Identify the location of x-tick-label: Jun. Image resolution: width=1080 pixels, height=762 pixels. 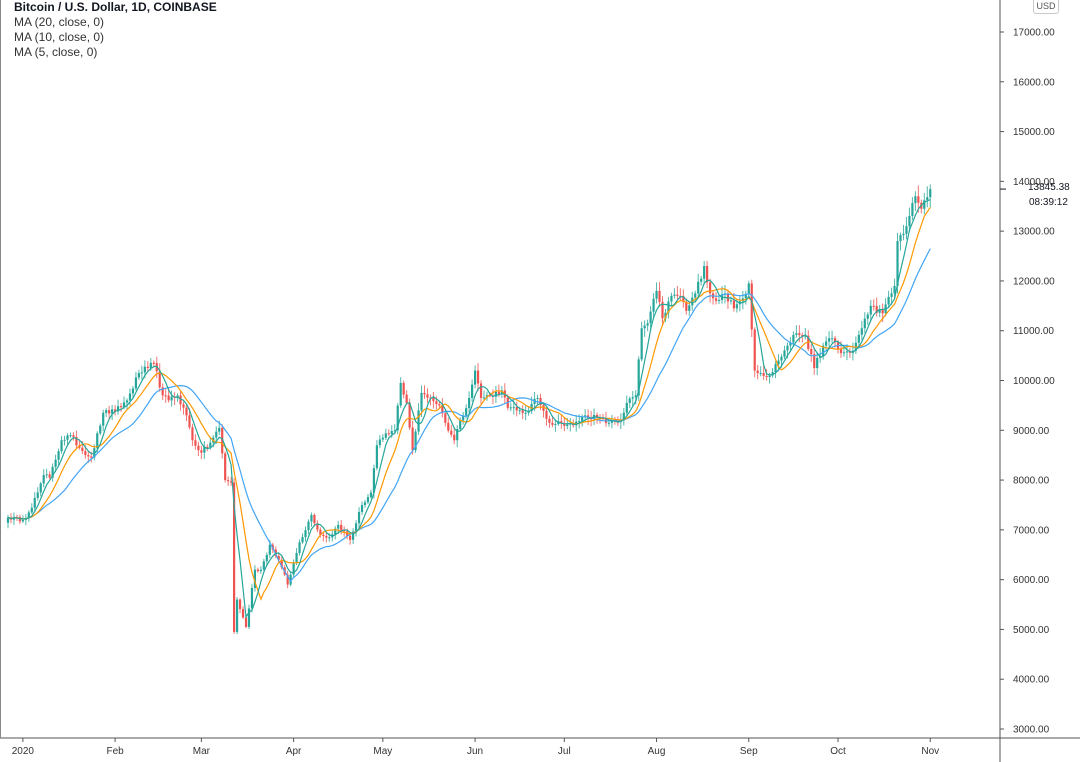
(475, 751).